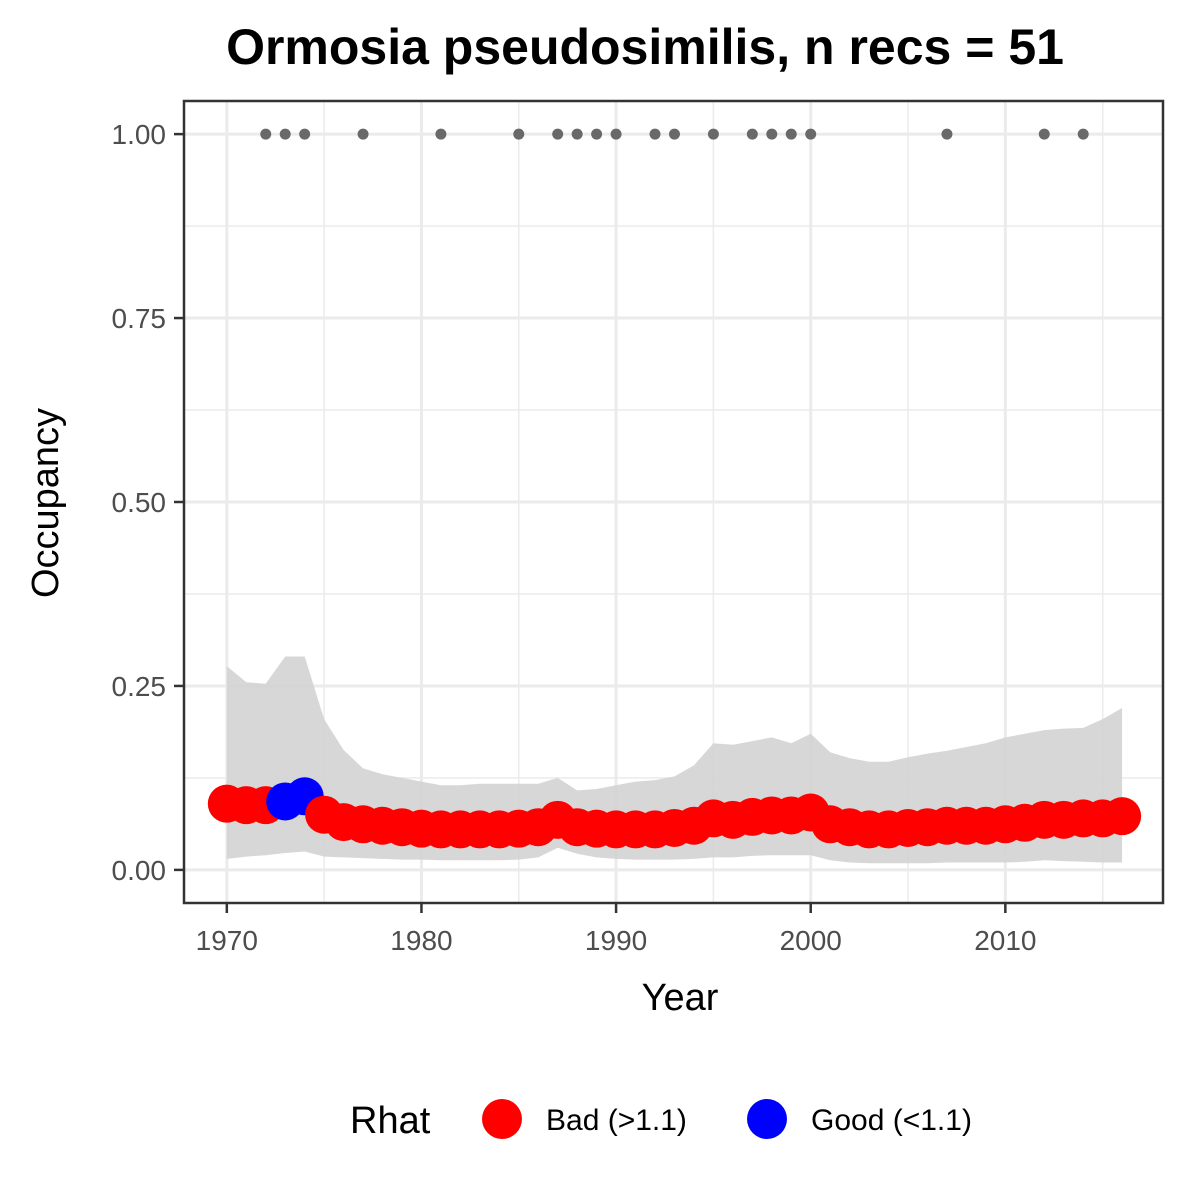  Describe the element at coordinates (1005, 940) in the screenshot. I see `x-tick-label: 2010` at that location.